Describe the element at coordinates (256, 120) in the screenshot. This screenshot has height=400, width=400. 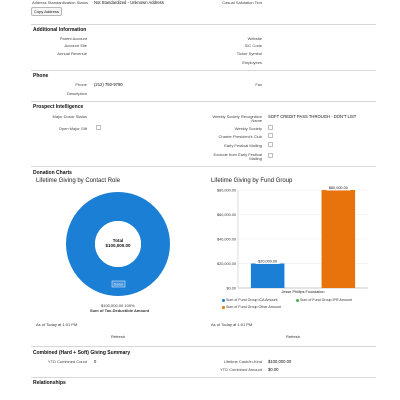
I see `weekly-society-recognition-label-line2: Name` at that location.